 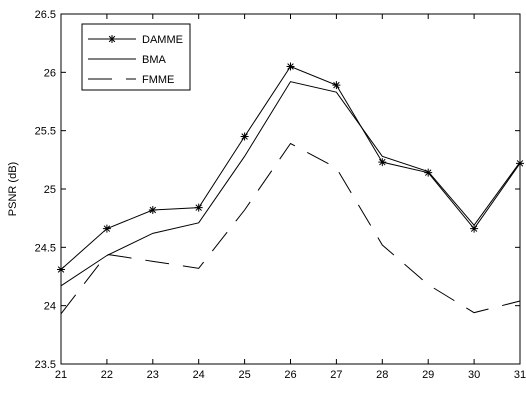 I want to click on x-tick-label: 22, so click(x=107, y=375).